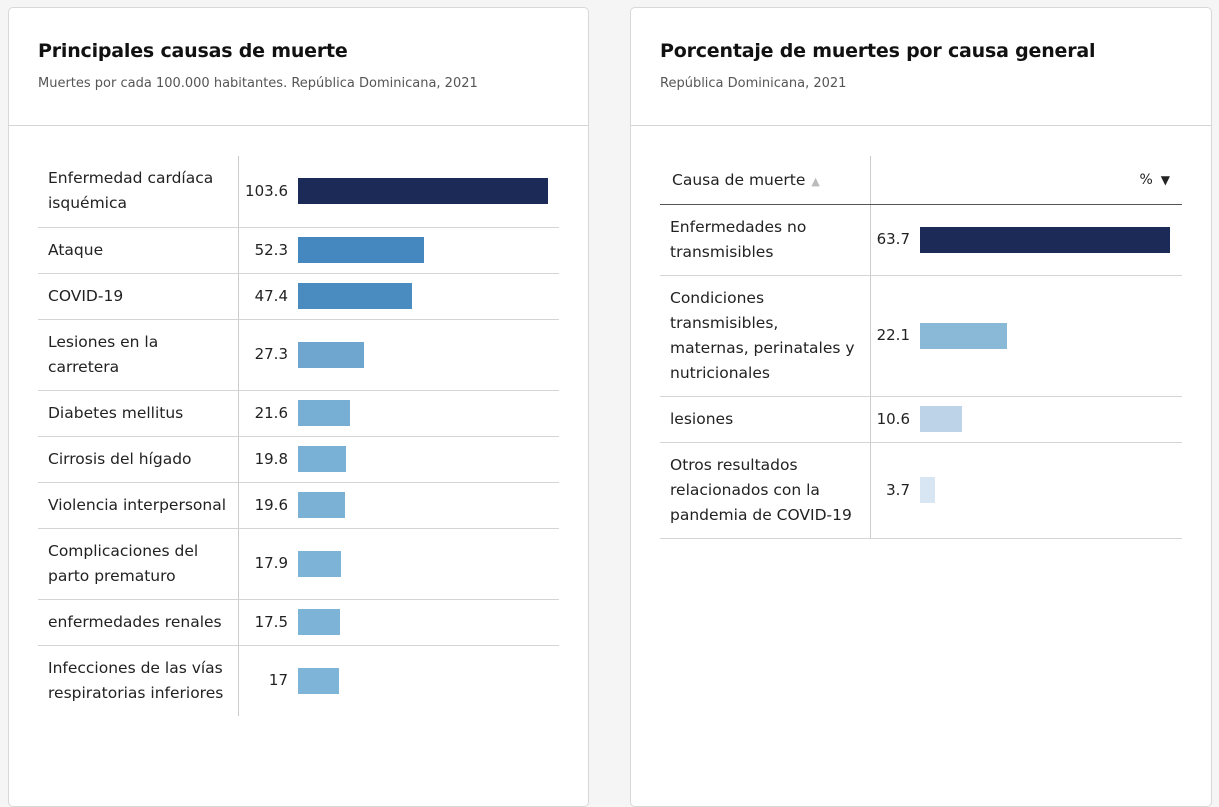 The height and width of the screenshot is (807, 1219). What do you see at coordinates (138, 413) in the screenshot?
I see `cause-label: Diabetes mellitus` at bounding box center [138, 413].